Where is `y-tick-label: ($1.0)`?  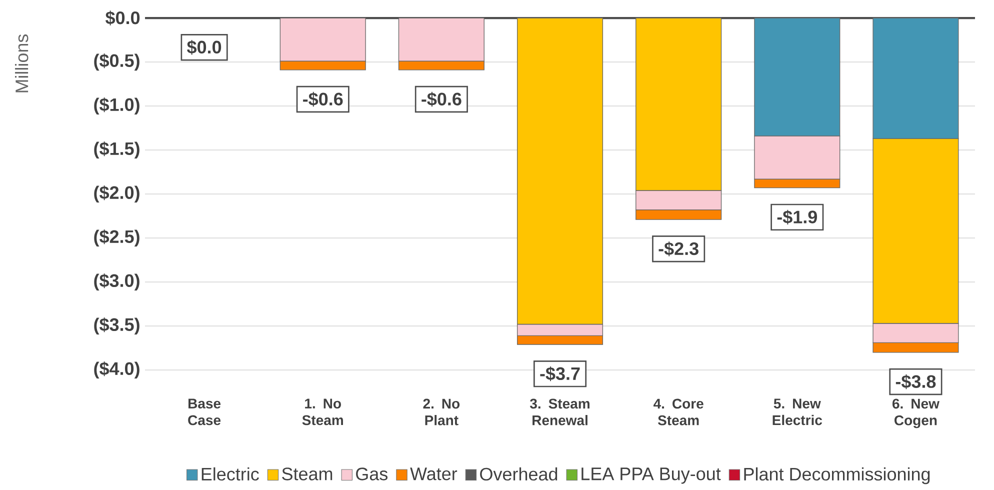
y-tick-label: ($1.0) is located at coordinates (117, 106).